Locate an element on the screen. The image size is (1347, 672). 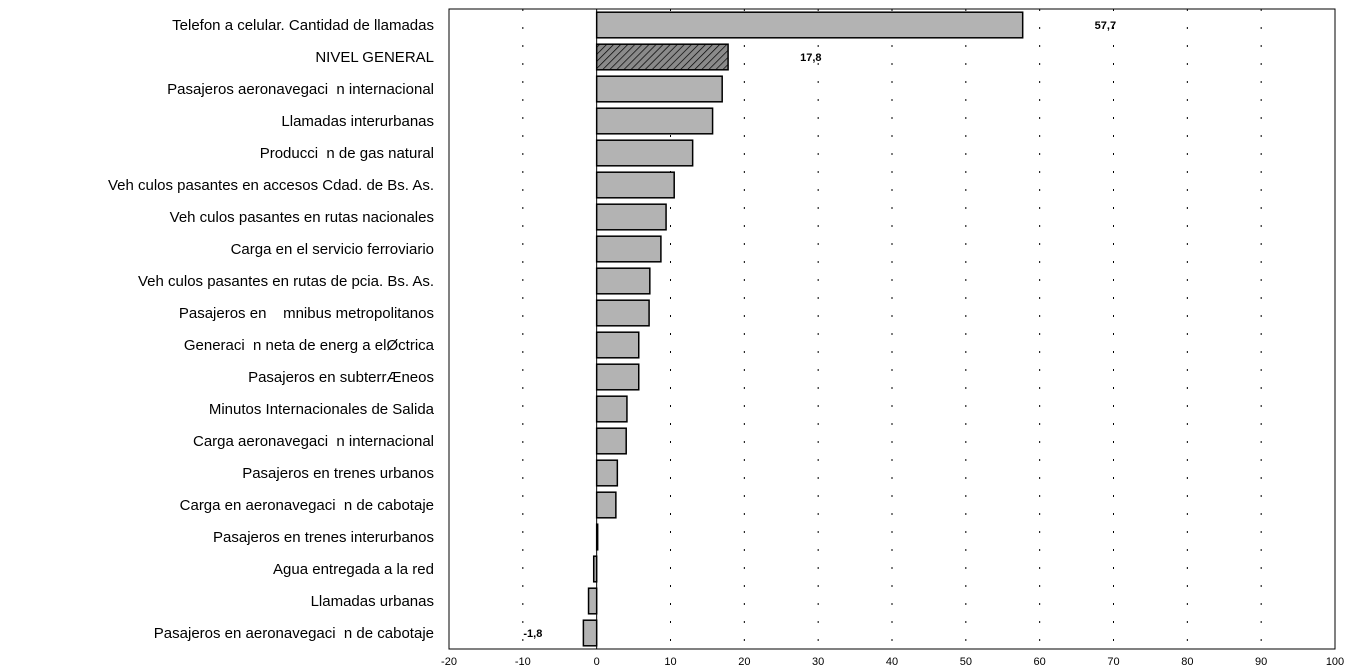
category-label: Producci n de gas natural is located at coordinates (347, 153).